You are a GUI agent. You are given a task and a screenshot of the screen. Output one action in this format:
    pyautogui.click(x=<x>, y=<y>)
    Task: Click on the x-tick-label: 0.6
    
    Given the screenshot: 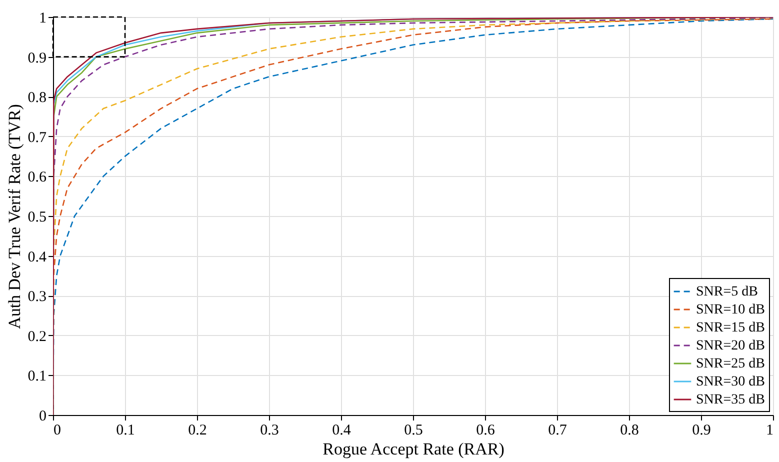 What is the action you would take?
    pyautogui.click(x=486, y=430)
    